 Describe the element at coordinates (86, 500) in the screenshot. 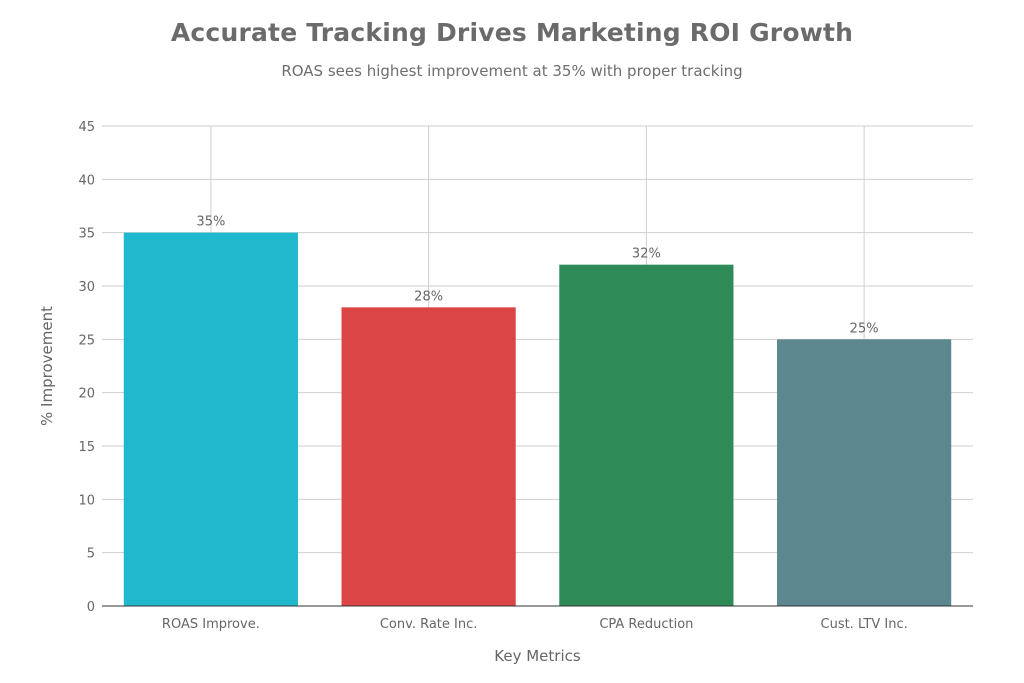

I see `y-tick-label: 10` at that location.